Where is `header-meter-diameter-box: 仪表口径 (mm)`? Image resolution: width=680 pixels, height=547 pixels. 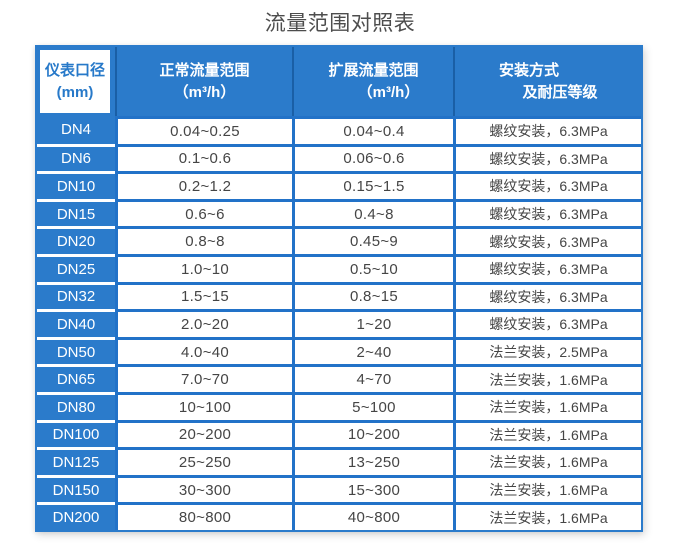
header-meter-diameter-box: 仪表口径 (mm) is located at coordinates (75, 81).